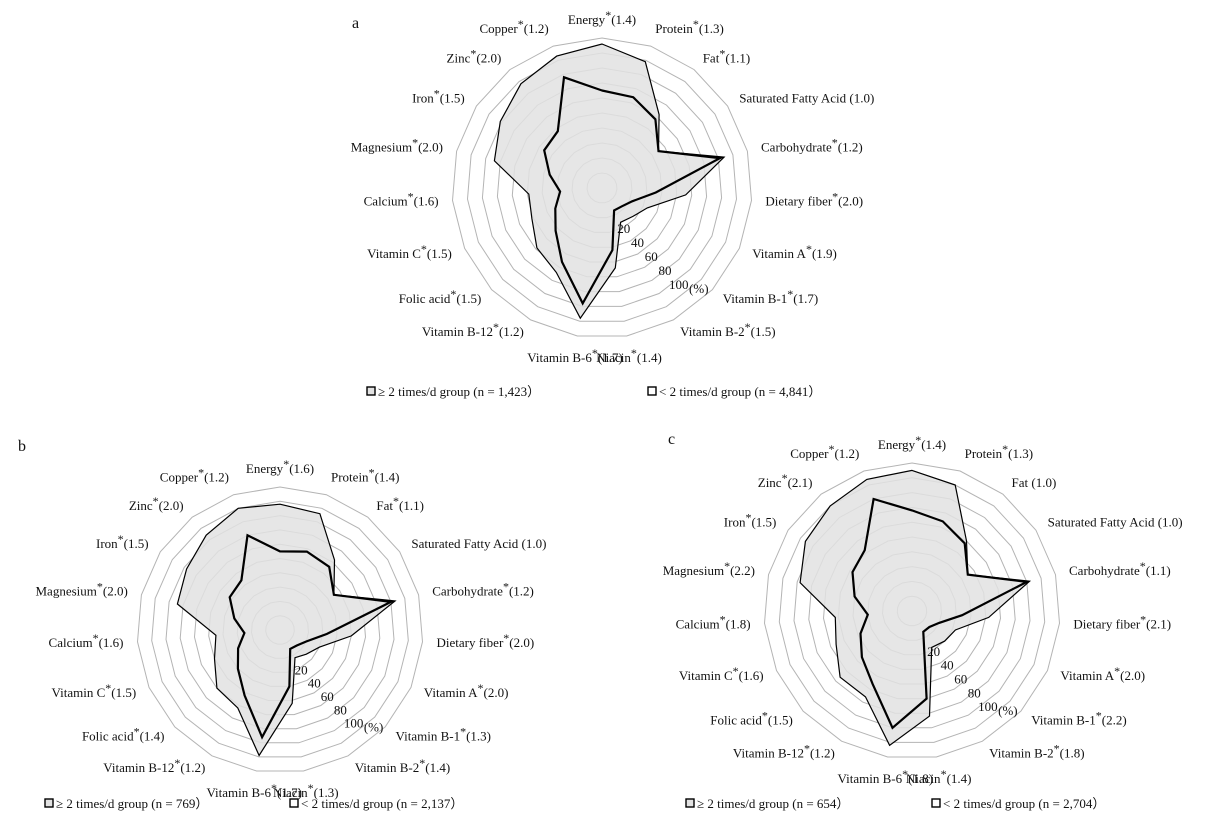  Describe the element at coordinates (1079, 718) in the screenshot. I see `category-label: Vitamin B-1*(2.2)` at that location.